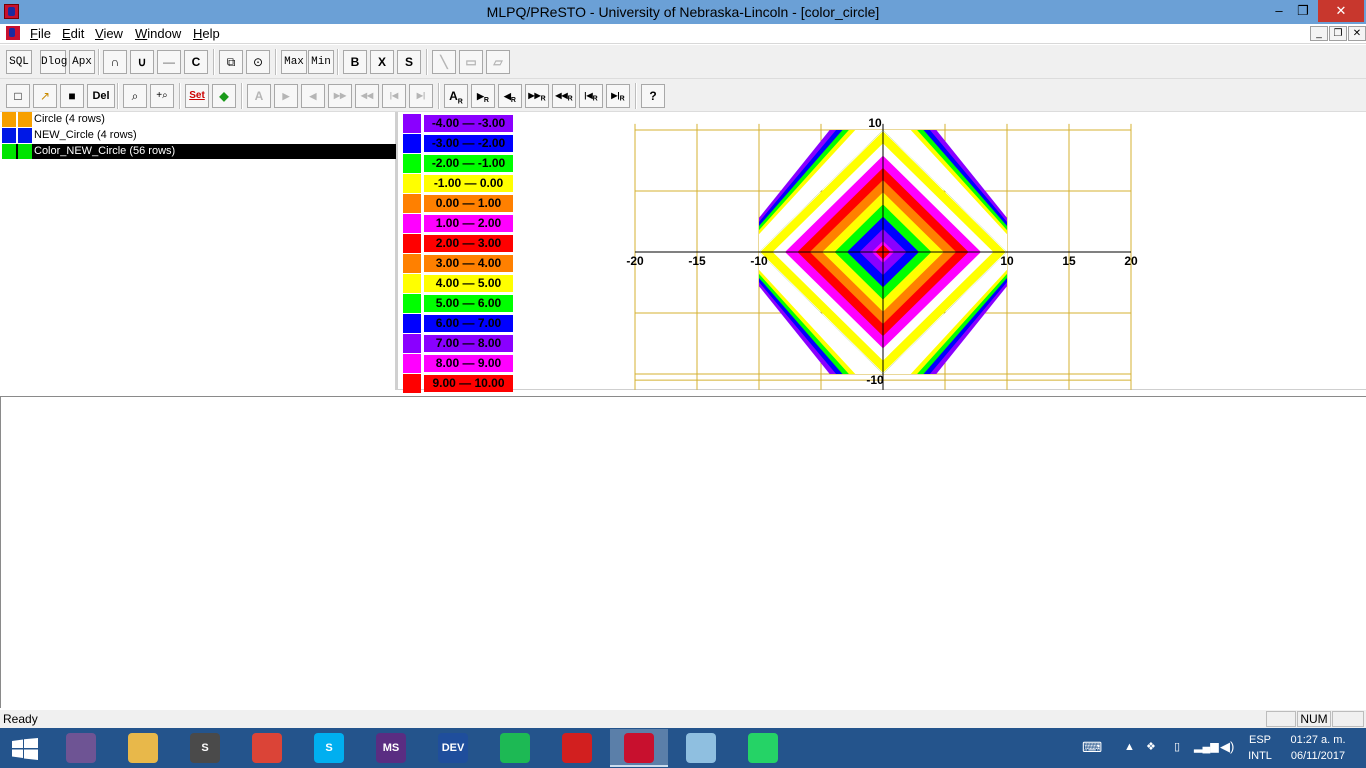  What do you see at coordinates (1341, 11) in the screenshot?
I see `close-button: ✕` at bounding box center [1341, 11].